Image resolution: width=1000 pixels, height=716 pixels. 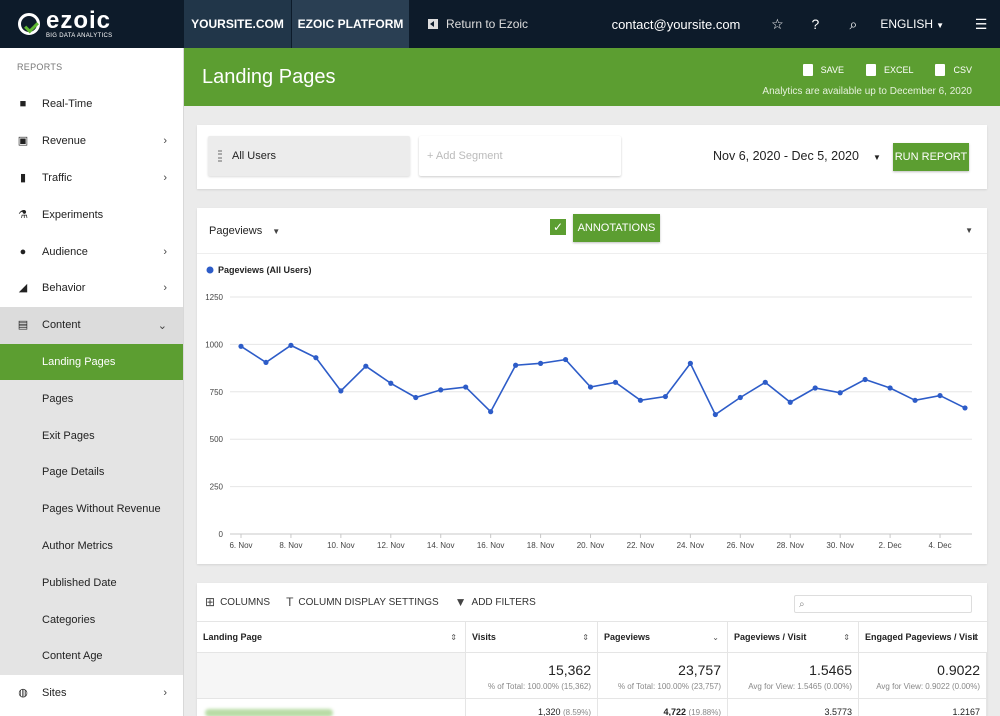 What do you see at coordinates (91, 178) in the screenshot?
I see `sidebar-item-traffic: ▮ Traffic ›` at bounding box center [91, 178].